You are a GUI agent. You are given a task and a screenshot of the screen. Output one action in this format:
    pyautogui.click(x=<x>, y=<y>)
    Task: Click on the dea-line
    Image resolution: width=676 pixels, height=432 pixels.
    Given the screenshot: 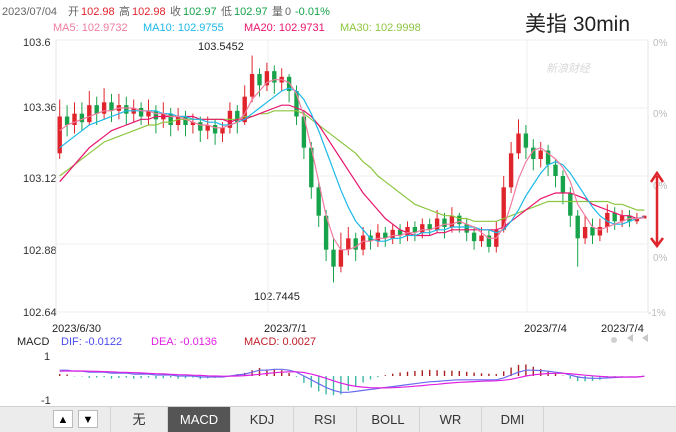 What is the action you would take?
    pyautogui.click(x=352, y=379)
    